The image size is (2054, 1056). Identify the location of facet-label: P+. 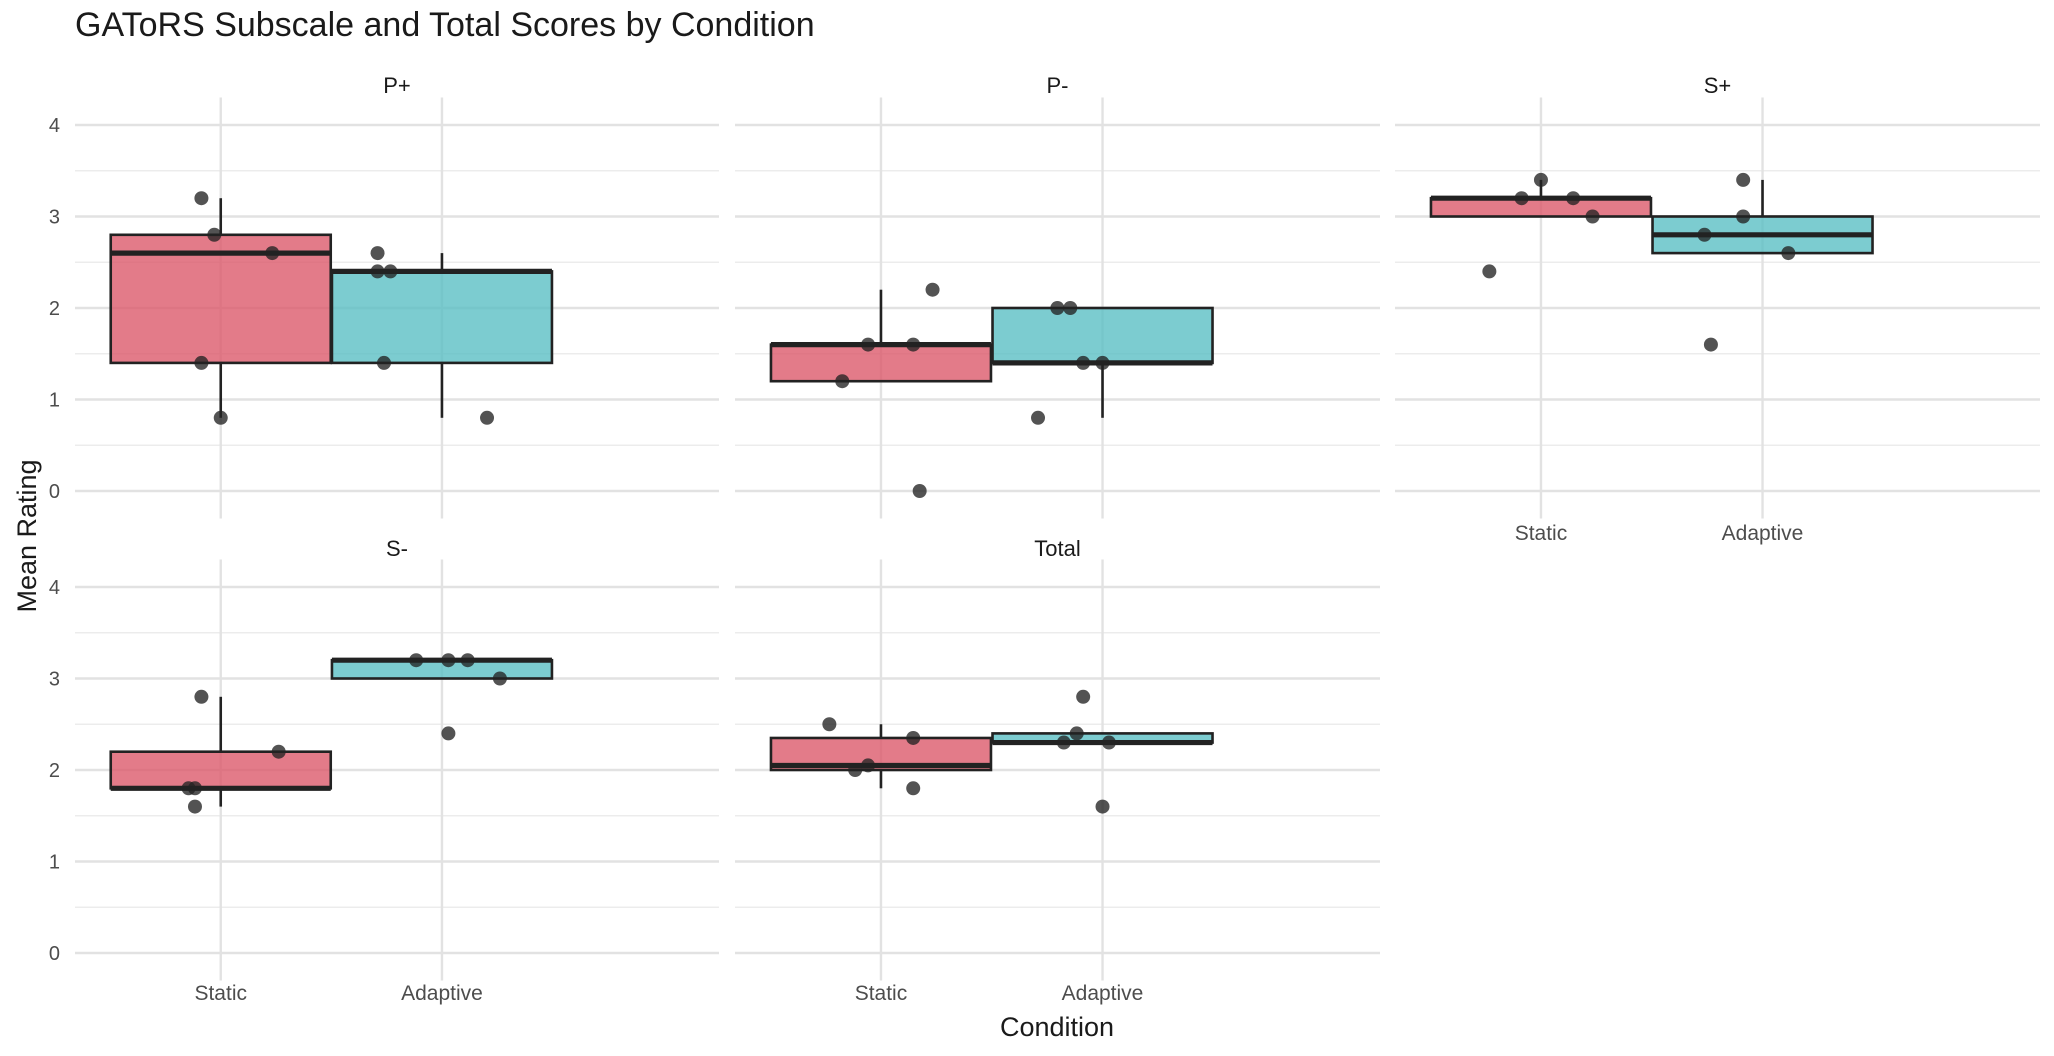
(397, 85).